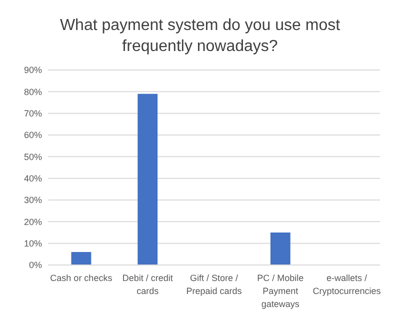  What do you see at coordinates (280, 291) in the screenshot?
I see `x-tick-label: PC / Mobile Payment gateways` at bounding box center [280, 291].